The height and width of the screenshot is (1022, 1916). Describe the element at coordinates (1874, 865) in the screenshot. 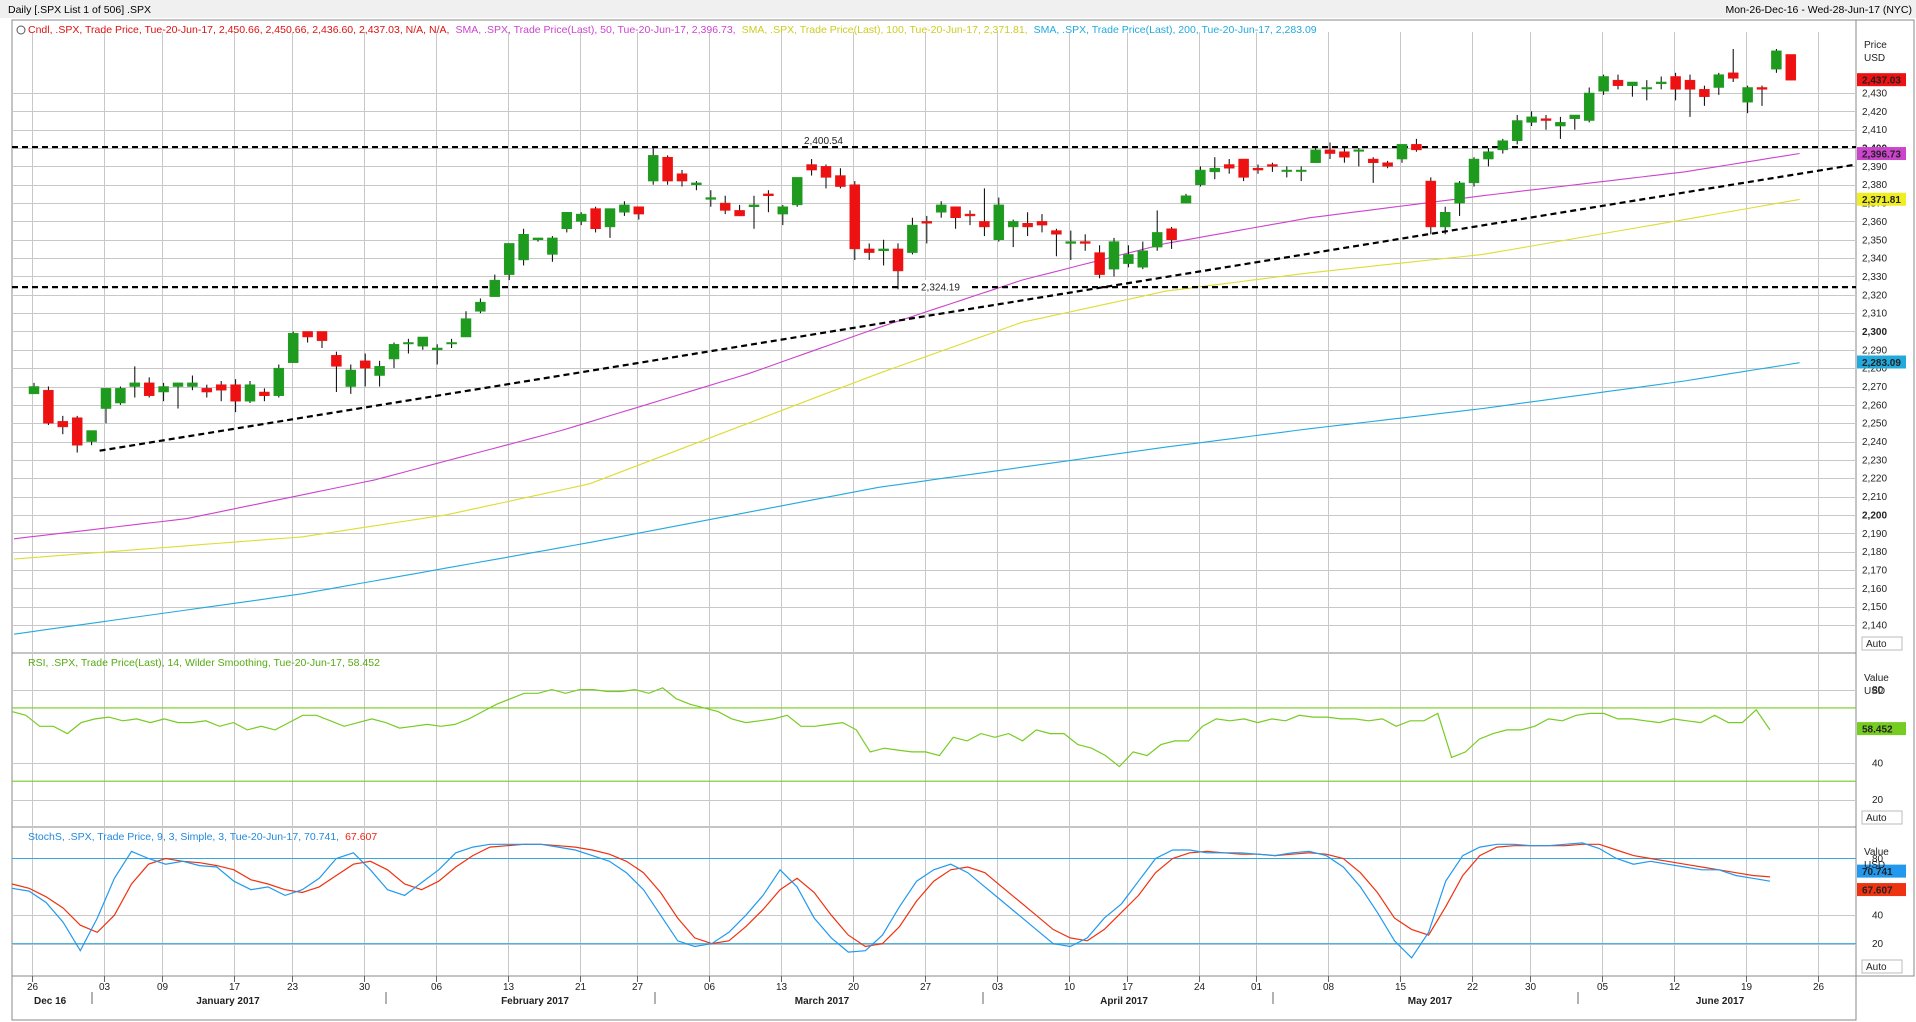

I see `stoch-axis-unit: USD` at that location.